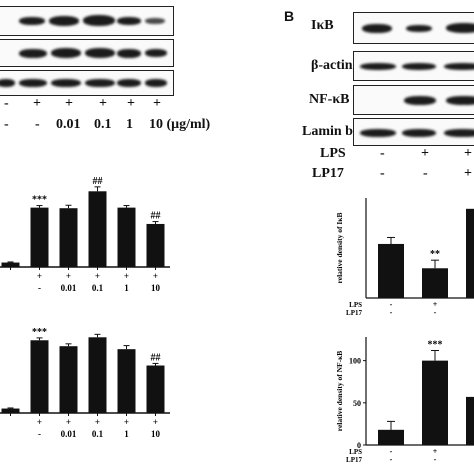  I want to click on left-dose-1: -, so click(37, 124).